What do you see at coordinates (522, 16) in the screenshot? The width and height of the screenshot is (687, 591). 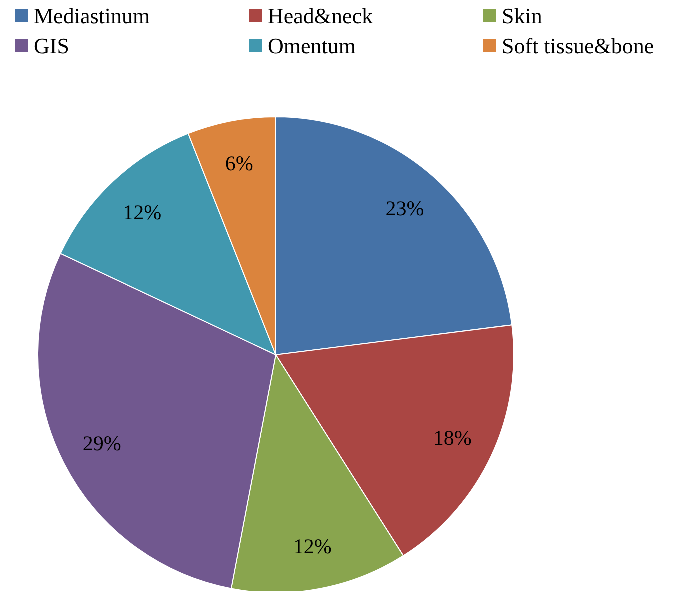 I see `legend-label: Skin` at bounding box center [522, 16].